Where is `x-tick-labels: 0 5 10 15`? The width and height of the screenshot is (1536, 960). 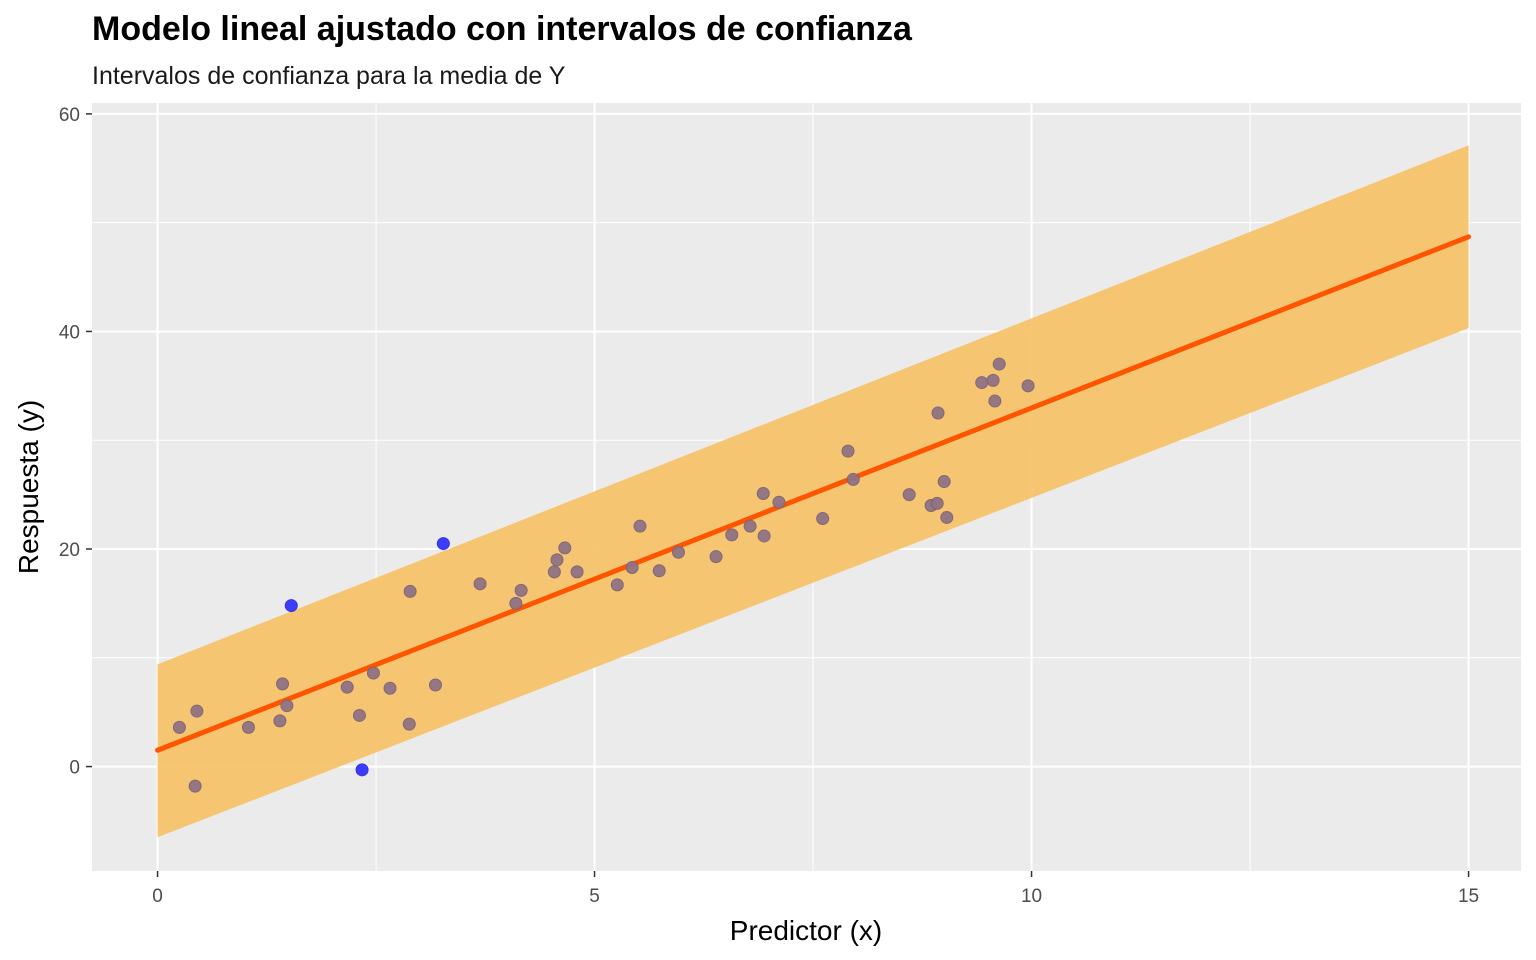 x-tick-labels: 0 5 10 15 is located at coordinates (815, 896).